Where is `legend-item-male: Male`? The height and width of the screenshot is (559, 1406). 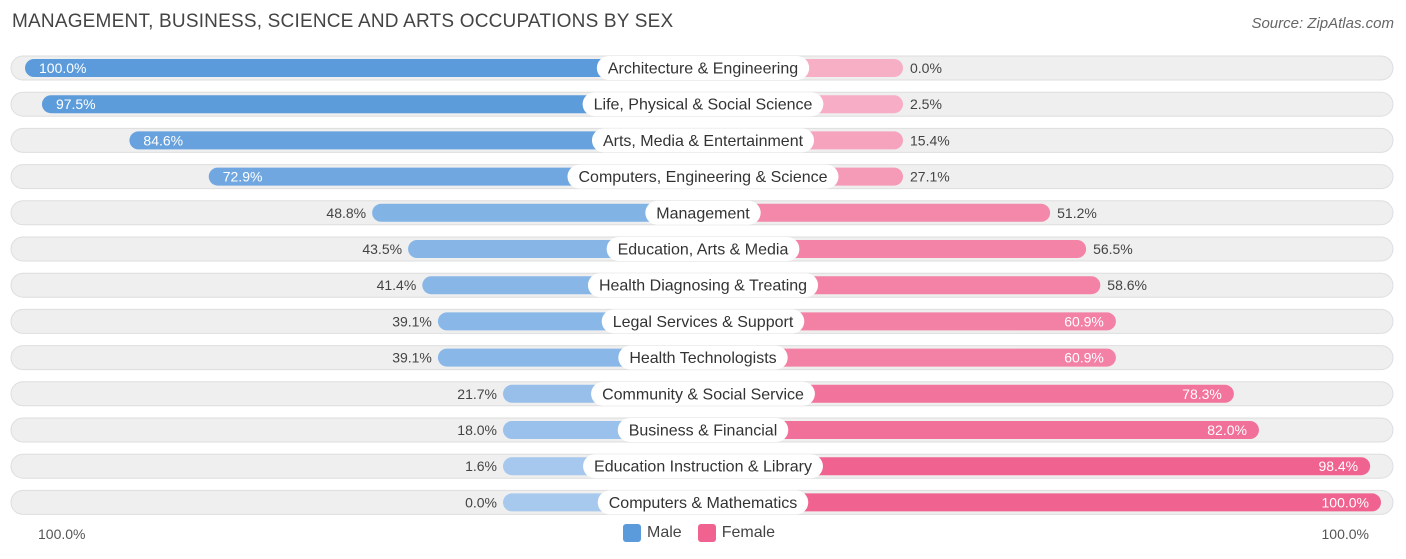
legend-item-male: Male is located at coordinates (652, 533).